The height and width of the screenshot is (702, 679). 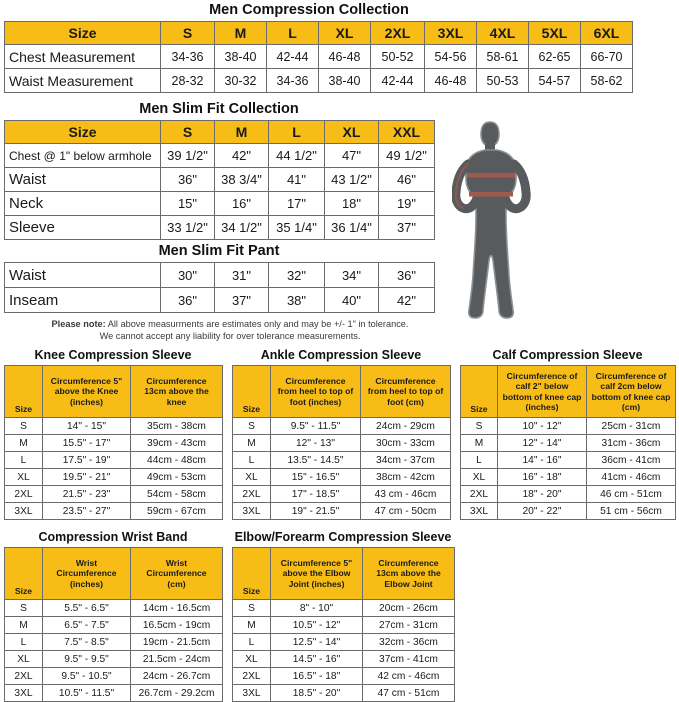 I want to click on table-cell: 66-70, so click(x=606, y=56).